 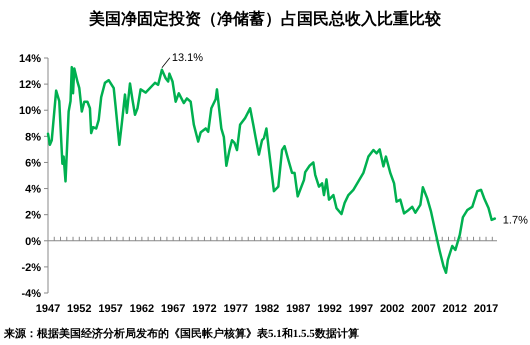 I want to click on y-tick-label: 12%, so click(x=30, y=85).